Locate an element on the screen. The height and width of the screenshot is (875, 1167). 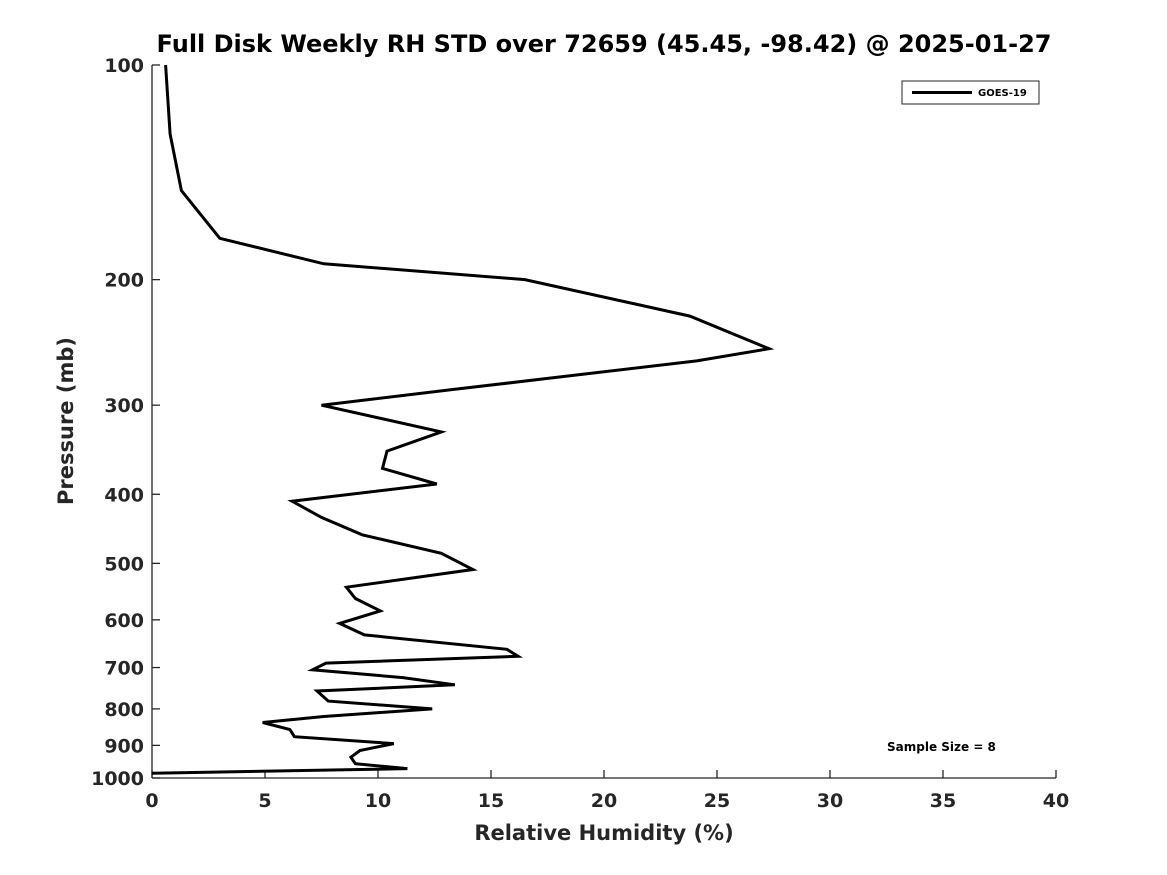
y-tick-label: 200 is located at coordinates (124, 281).